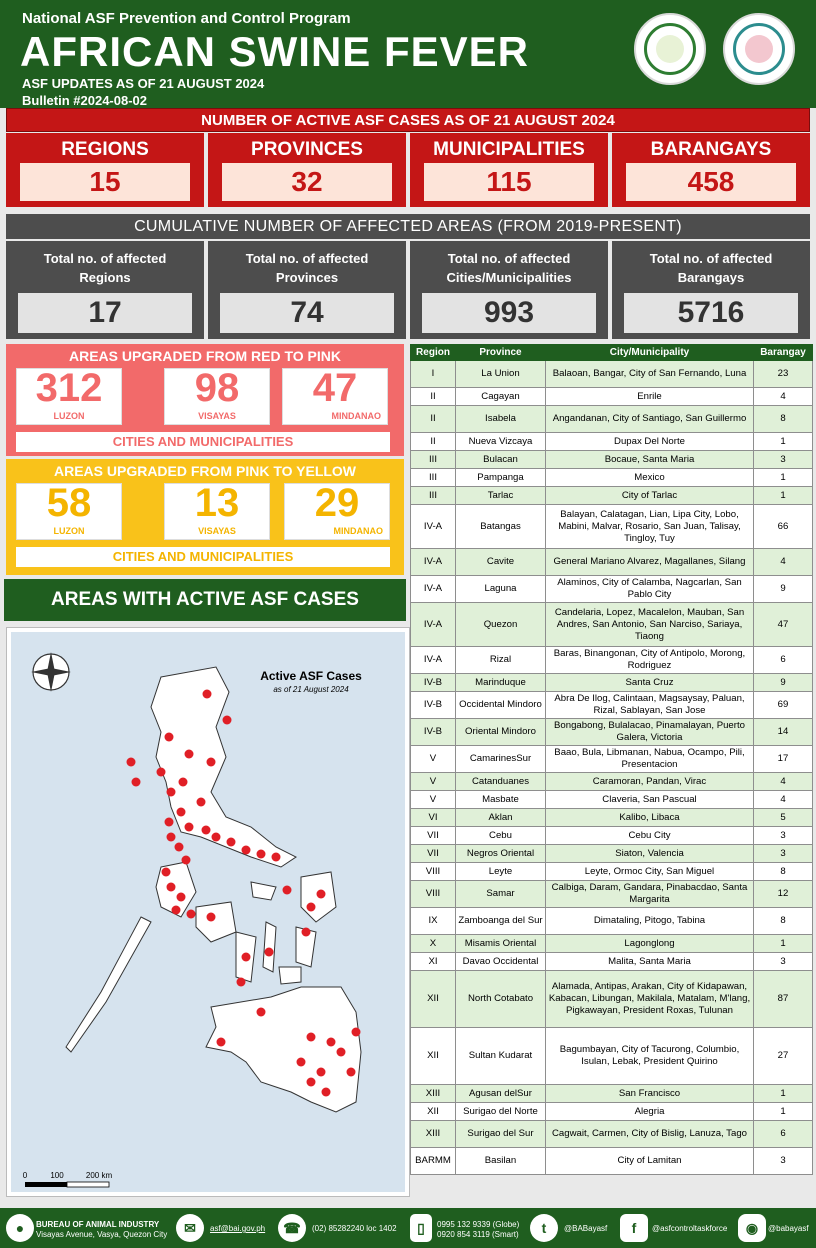  Describe the element at coordinates (752, 1228) in the screenshot. I see `instagram-icon: ◉` at that location.